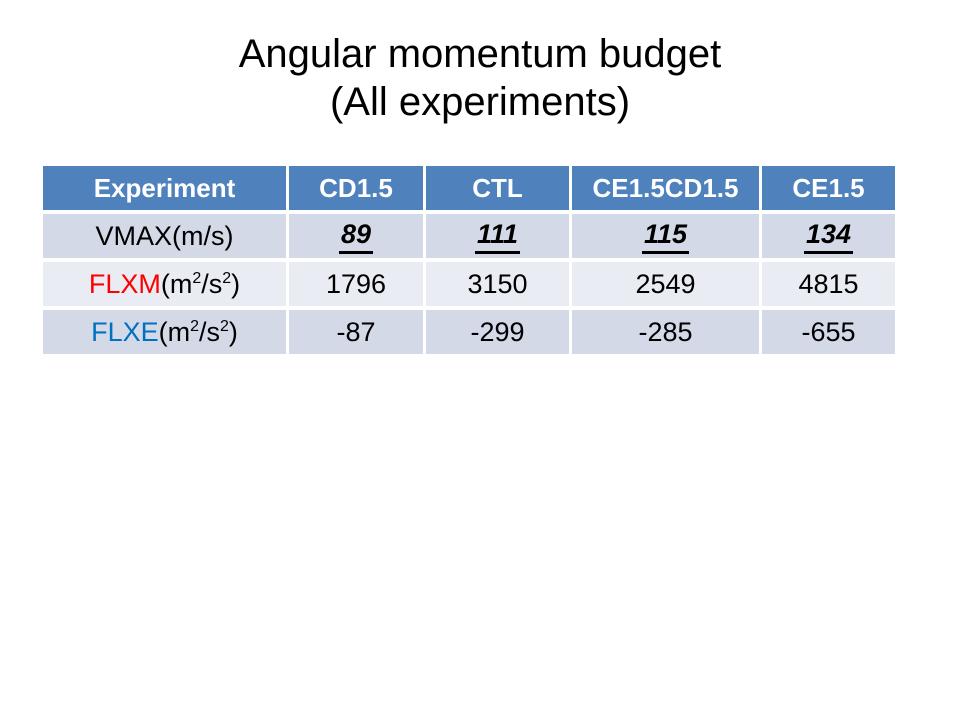 The width and height of the screenshot is (960, 720). What do you see at coordinates (480, 54) in the screenshot?
I see `title-line-1: Angular momentum budget` at bounding box center [480, 54].